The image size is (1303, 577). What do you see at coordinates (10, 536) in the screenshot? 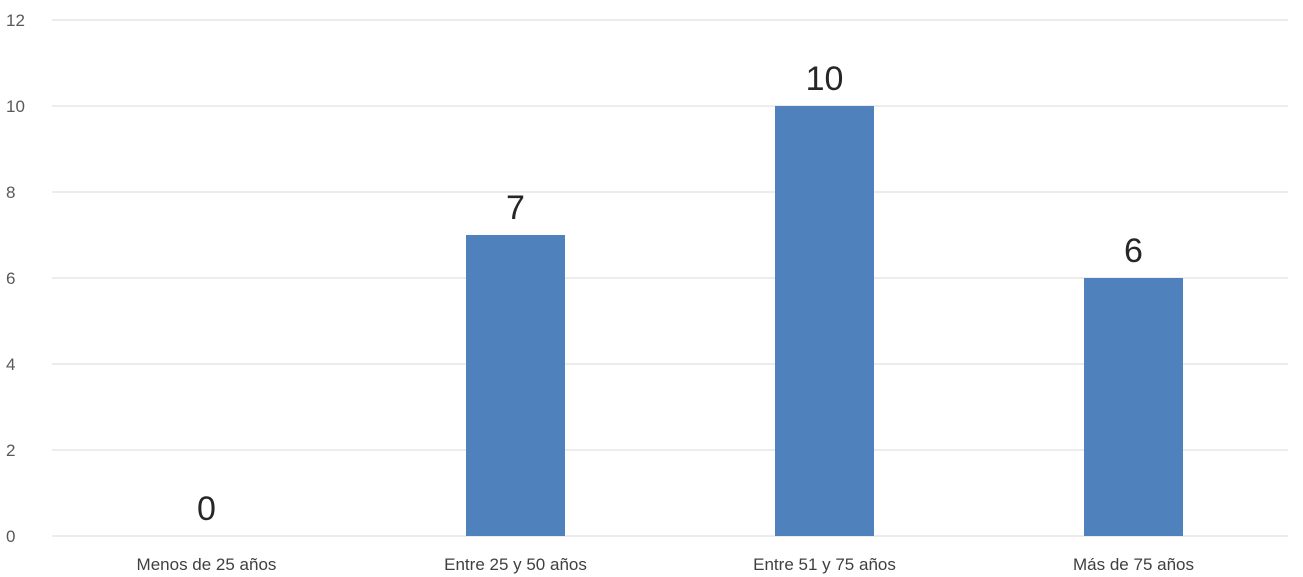
I see `y-tick-label-0: 0` at bounding box center [10, 536].